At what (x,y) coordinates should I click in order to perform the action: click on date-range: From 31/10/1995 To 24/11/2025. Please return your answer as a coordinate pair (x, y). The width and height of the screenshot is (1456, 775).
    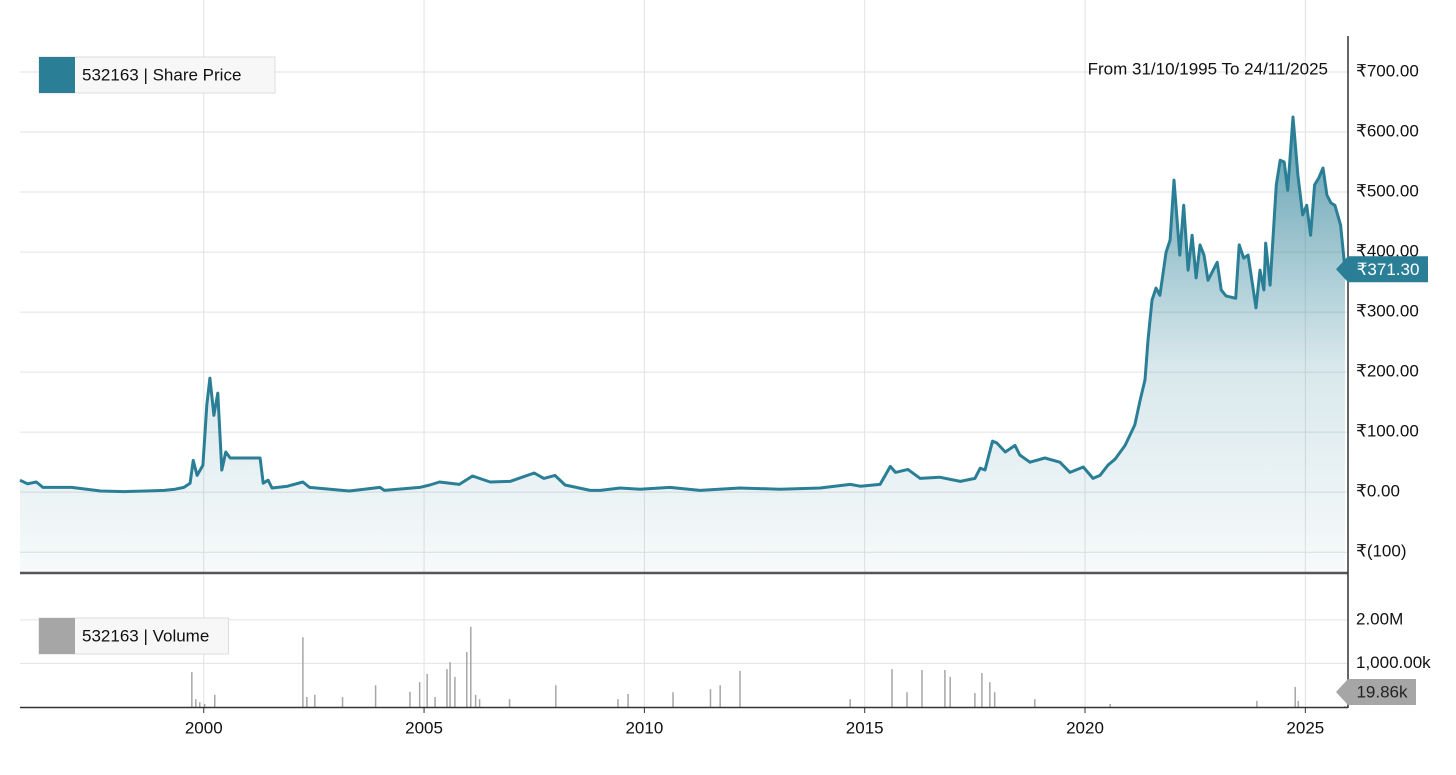
    Looking at the image, I should click on (1208, 68).